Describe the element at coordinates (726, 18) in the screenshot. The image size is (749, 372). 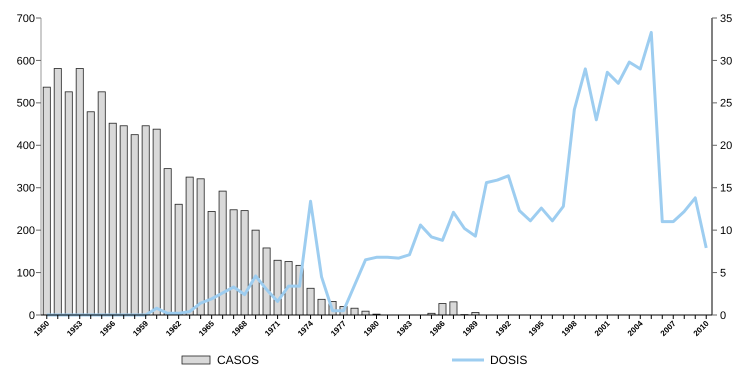
I see `y2-tick-label: 35` at that location.